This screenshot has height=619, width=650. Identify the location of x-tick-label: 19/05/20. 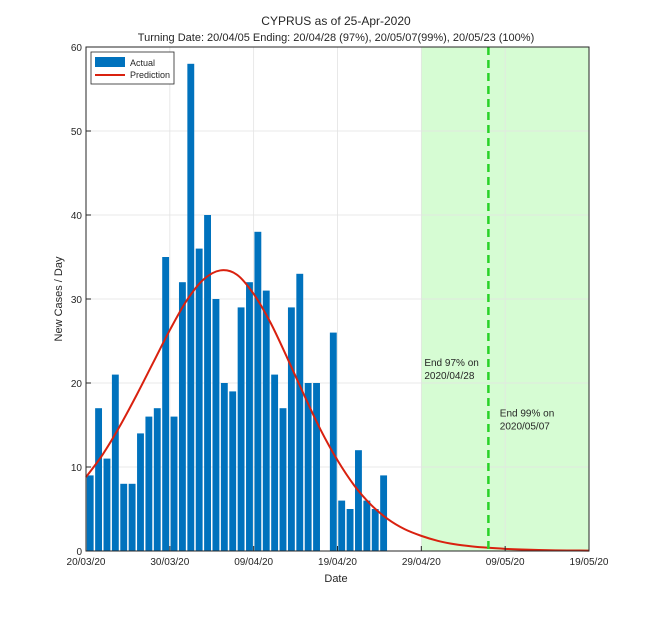
(589, 562).